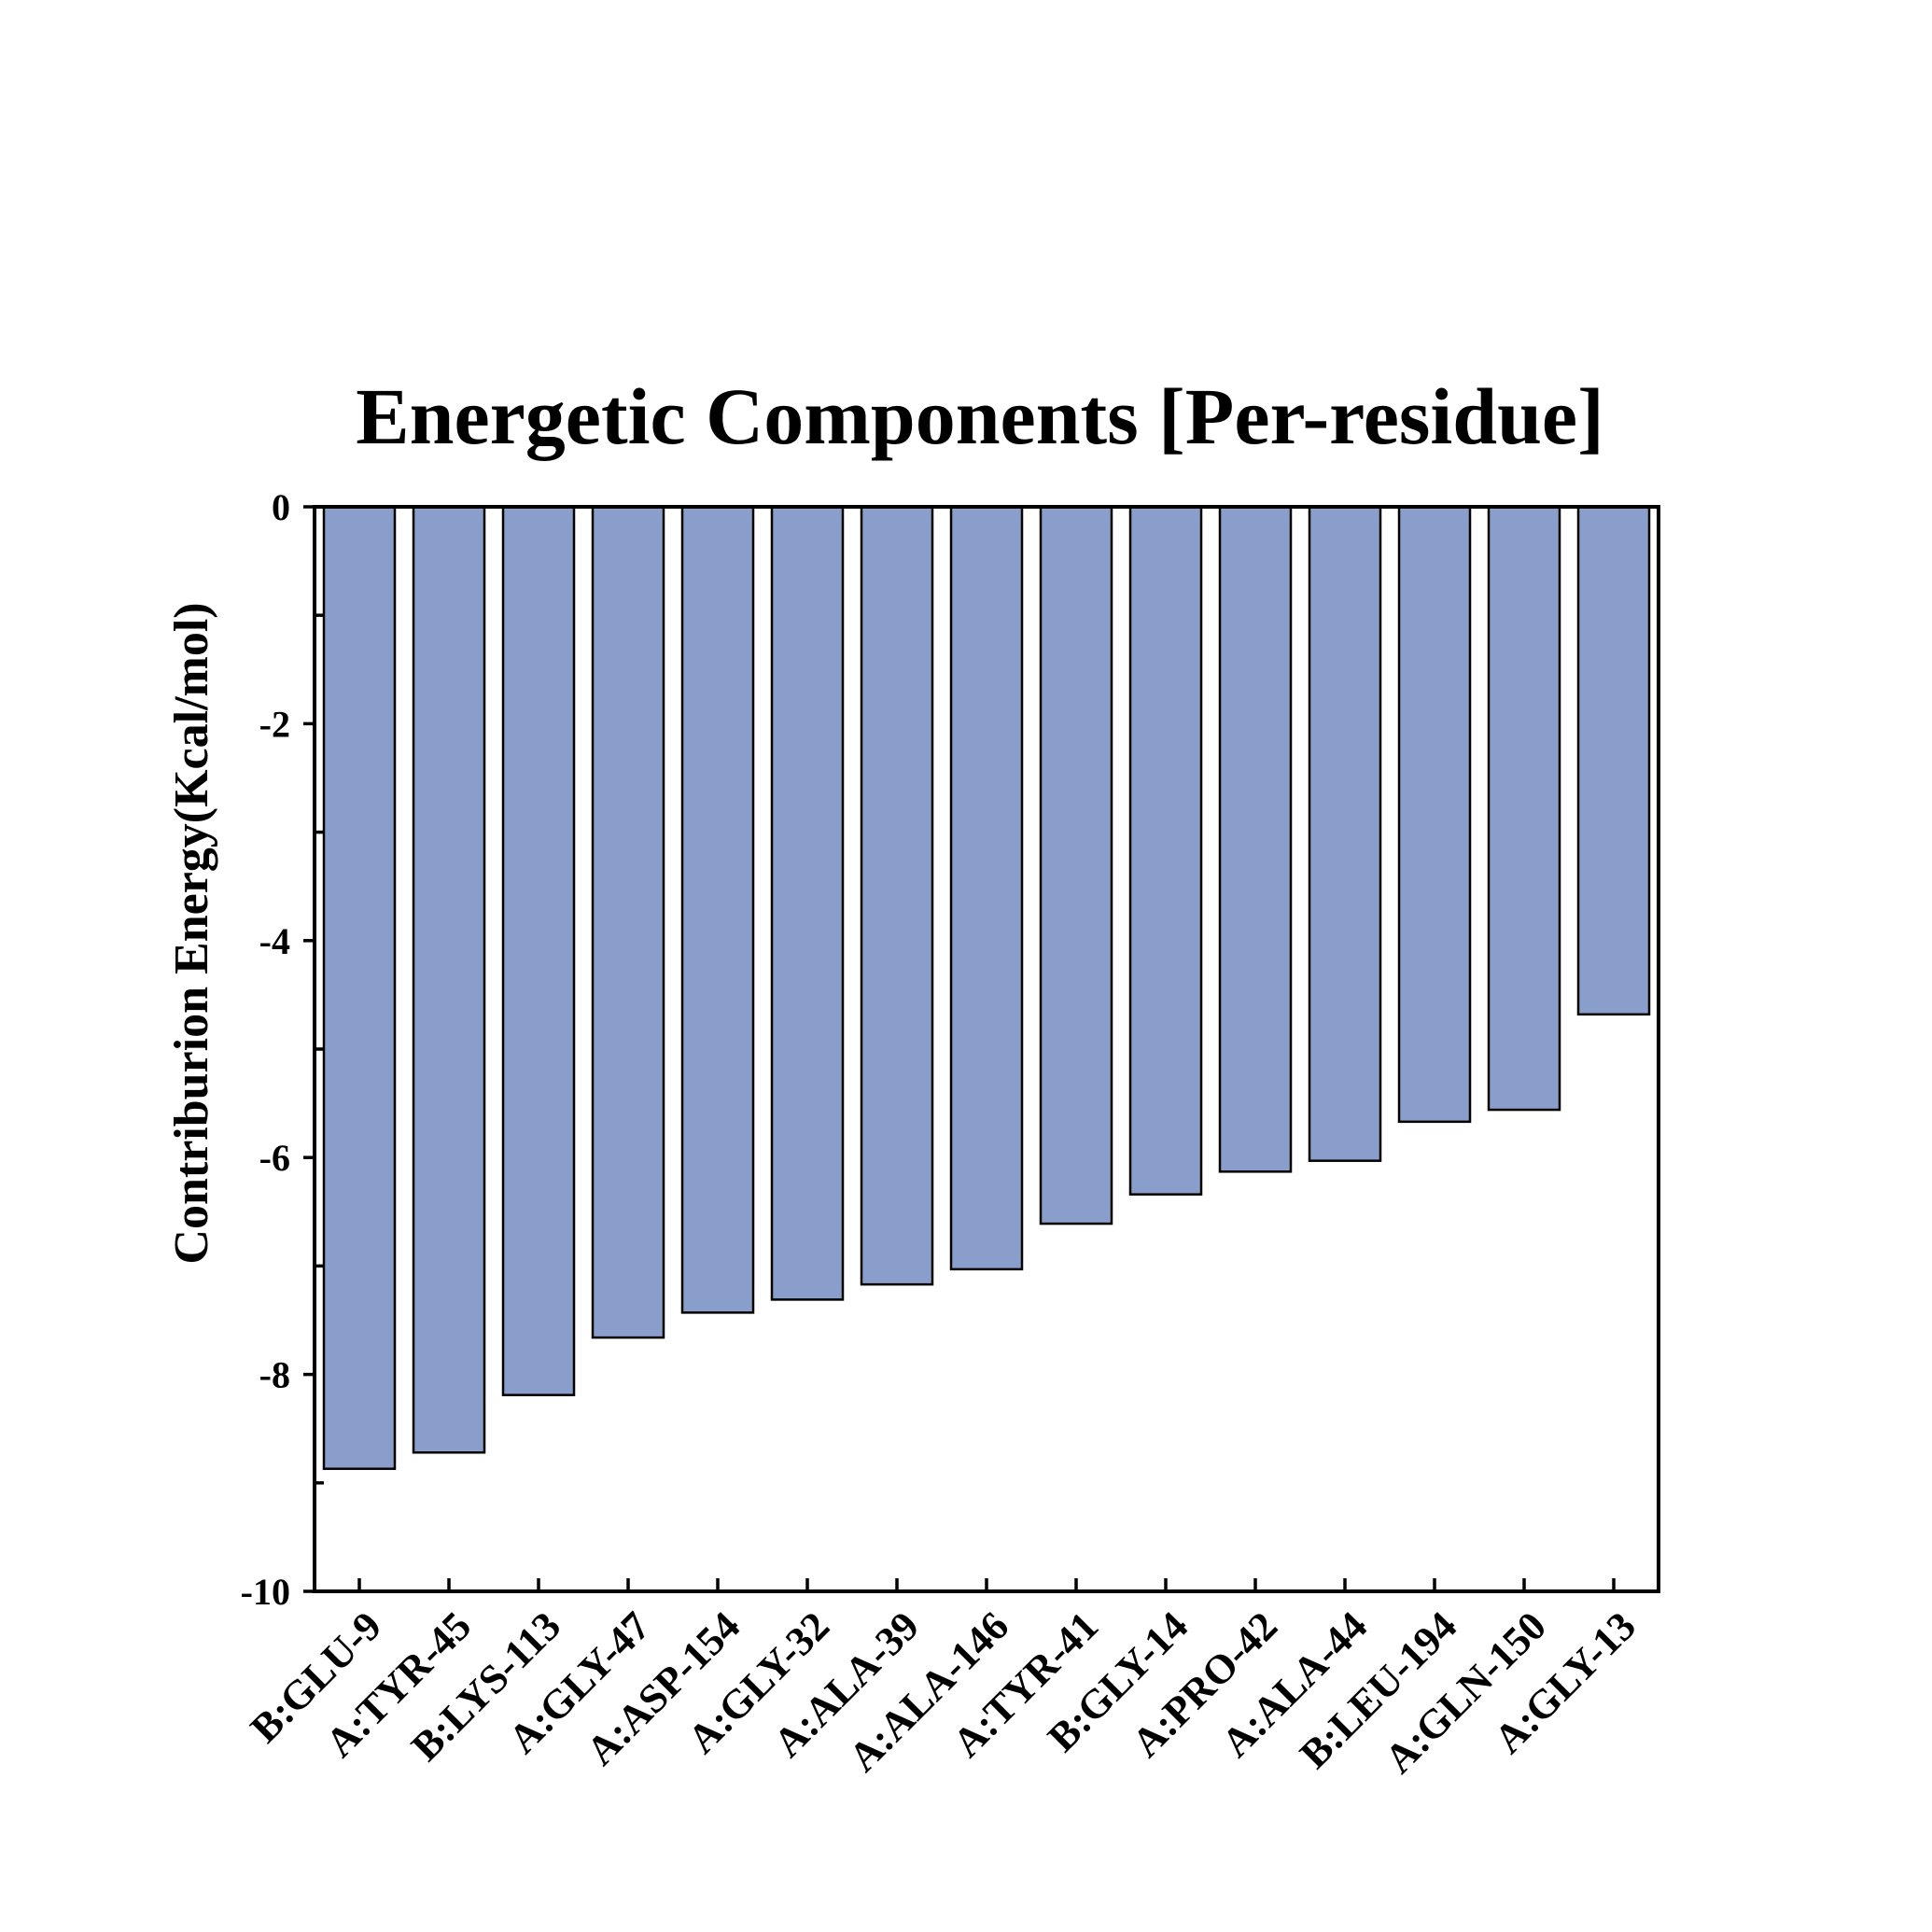  I want to click on y-tick-label: 0, so click(281, 507).